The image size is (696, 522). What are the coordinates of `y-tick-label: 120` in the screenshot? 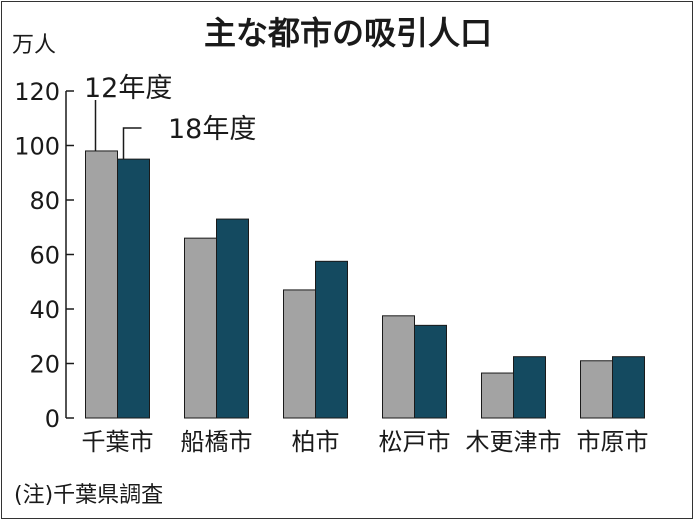 It's located at (37, 92).